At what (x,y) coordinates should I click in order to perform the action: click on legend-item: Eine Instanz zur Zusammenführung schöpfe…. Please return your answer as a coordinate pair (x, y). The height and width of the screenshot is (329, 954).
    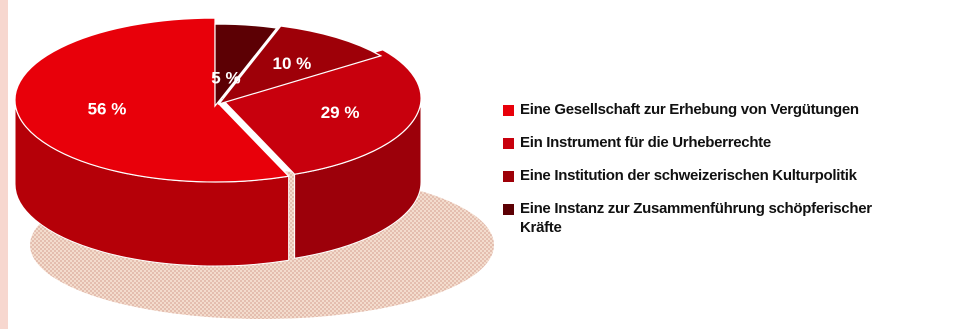
    Looking at the image, I should click on (691, 218).